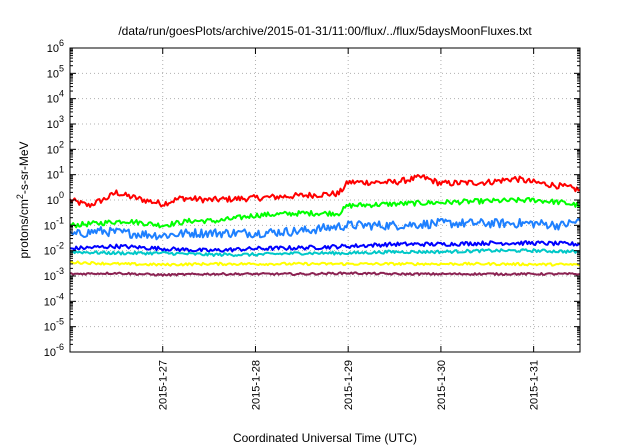  What do you see at coordinates (55, 173) in the screenshot?
I see `y-tick-label: 10¹` at bounding box center [55, 173].